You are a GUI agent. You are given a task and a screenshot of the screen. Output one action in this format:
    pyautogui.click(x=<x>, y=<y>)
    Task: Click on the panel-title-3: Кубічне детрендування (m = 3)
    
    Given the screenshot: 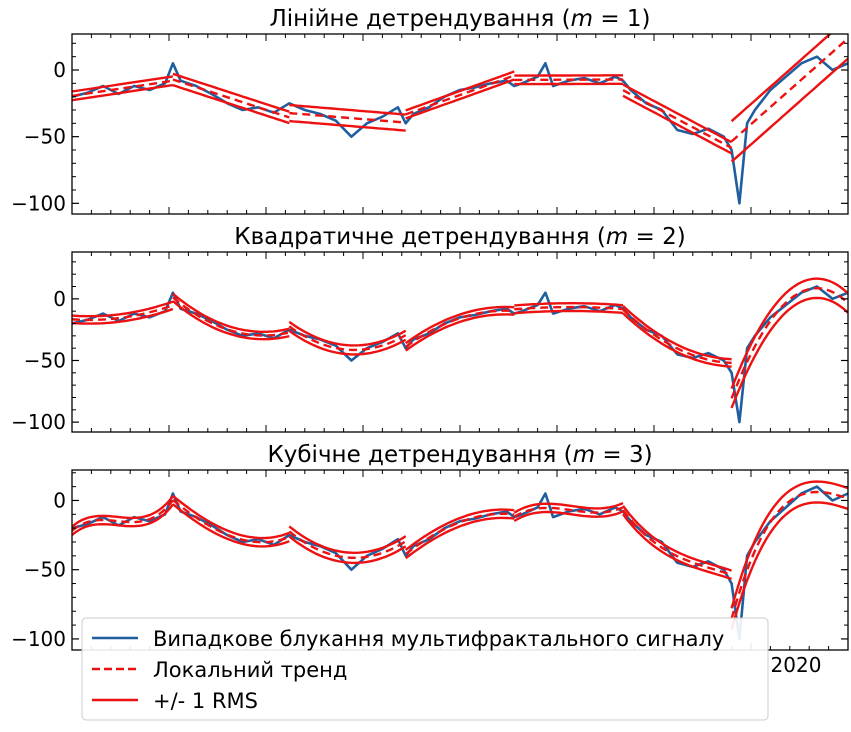 What is the action you would take?
    pyautogui.click(x=459, y=455)
    